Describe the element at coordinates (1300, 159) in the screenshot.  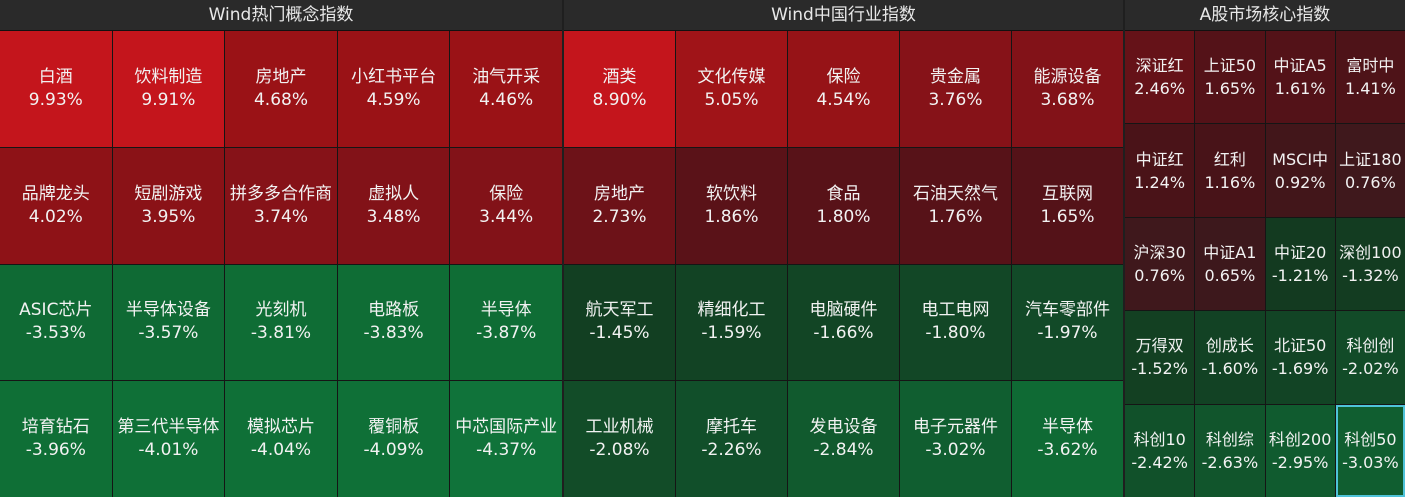
I see `tile-name: MSCI中` at that location.